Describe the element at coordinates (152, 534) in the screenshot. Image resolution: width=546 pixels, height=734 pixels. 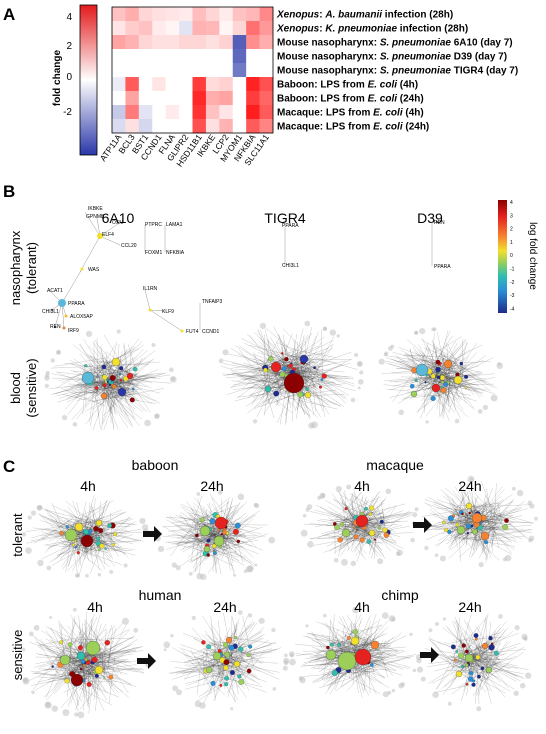
I see `arrow-baboon` at that location.